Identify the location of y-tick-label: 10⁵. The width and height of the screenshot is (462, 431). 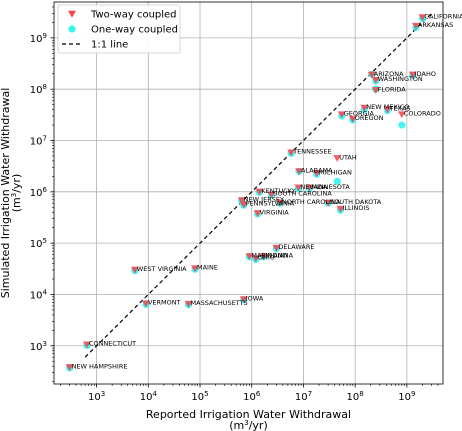
(38, 243).